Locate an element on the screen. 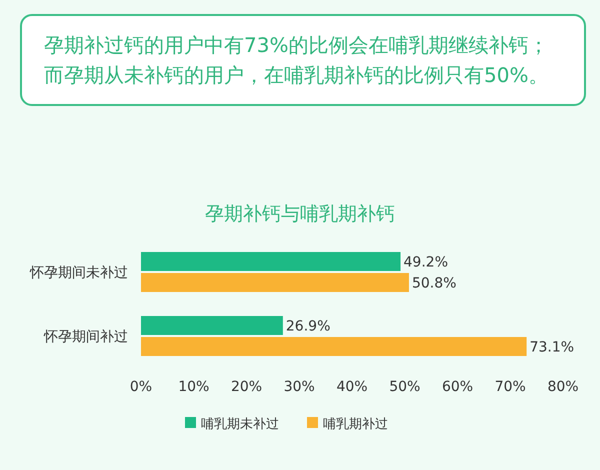  data-label: 50.8% is located at coordinates (434, 284).